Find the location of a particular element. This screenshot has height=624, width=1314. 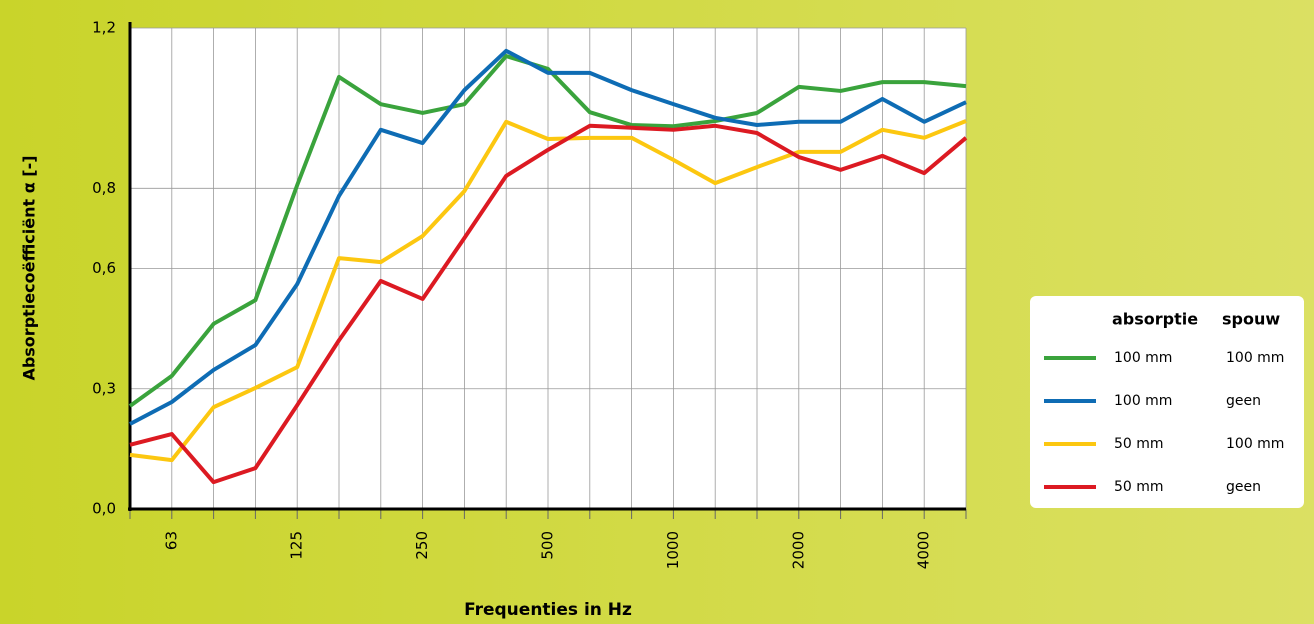

x-tick-label: 2000 is located at coordinates (798, 550).